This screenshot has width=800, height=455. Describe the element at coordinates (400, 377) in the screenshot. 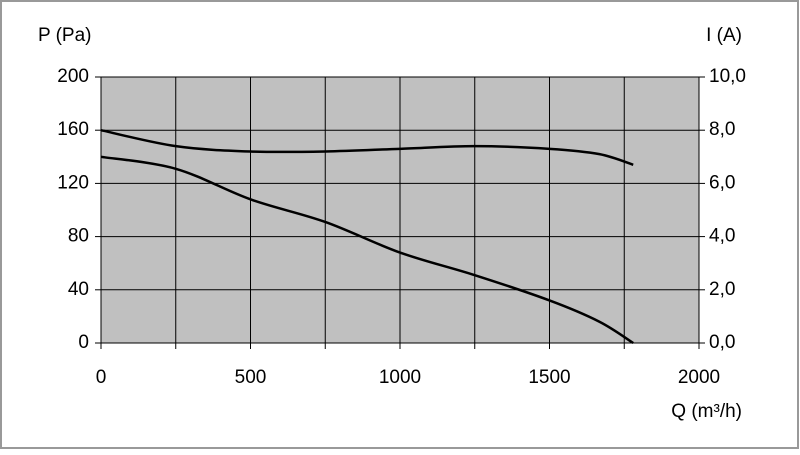

I see `x-tick-label: 1000` at that location.